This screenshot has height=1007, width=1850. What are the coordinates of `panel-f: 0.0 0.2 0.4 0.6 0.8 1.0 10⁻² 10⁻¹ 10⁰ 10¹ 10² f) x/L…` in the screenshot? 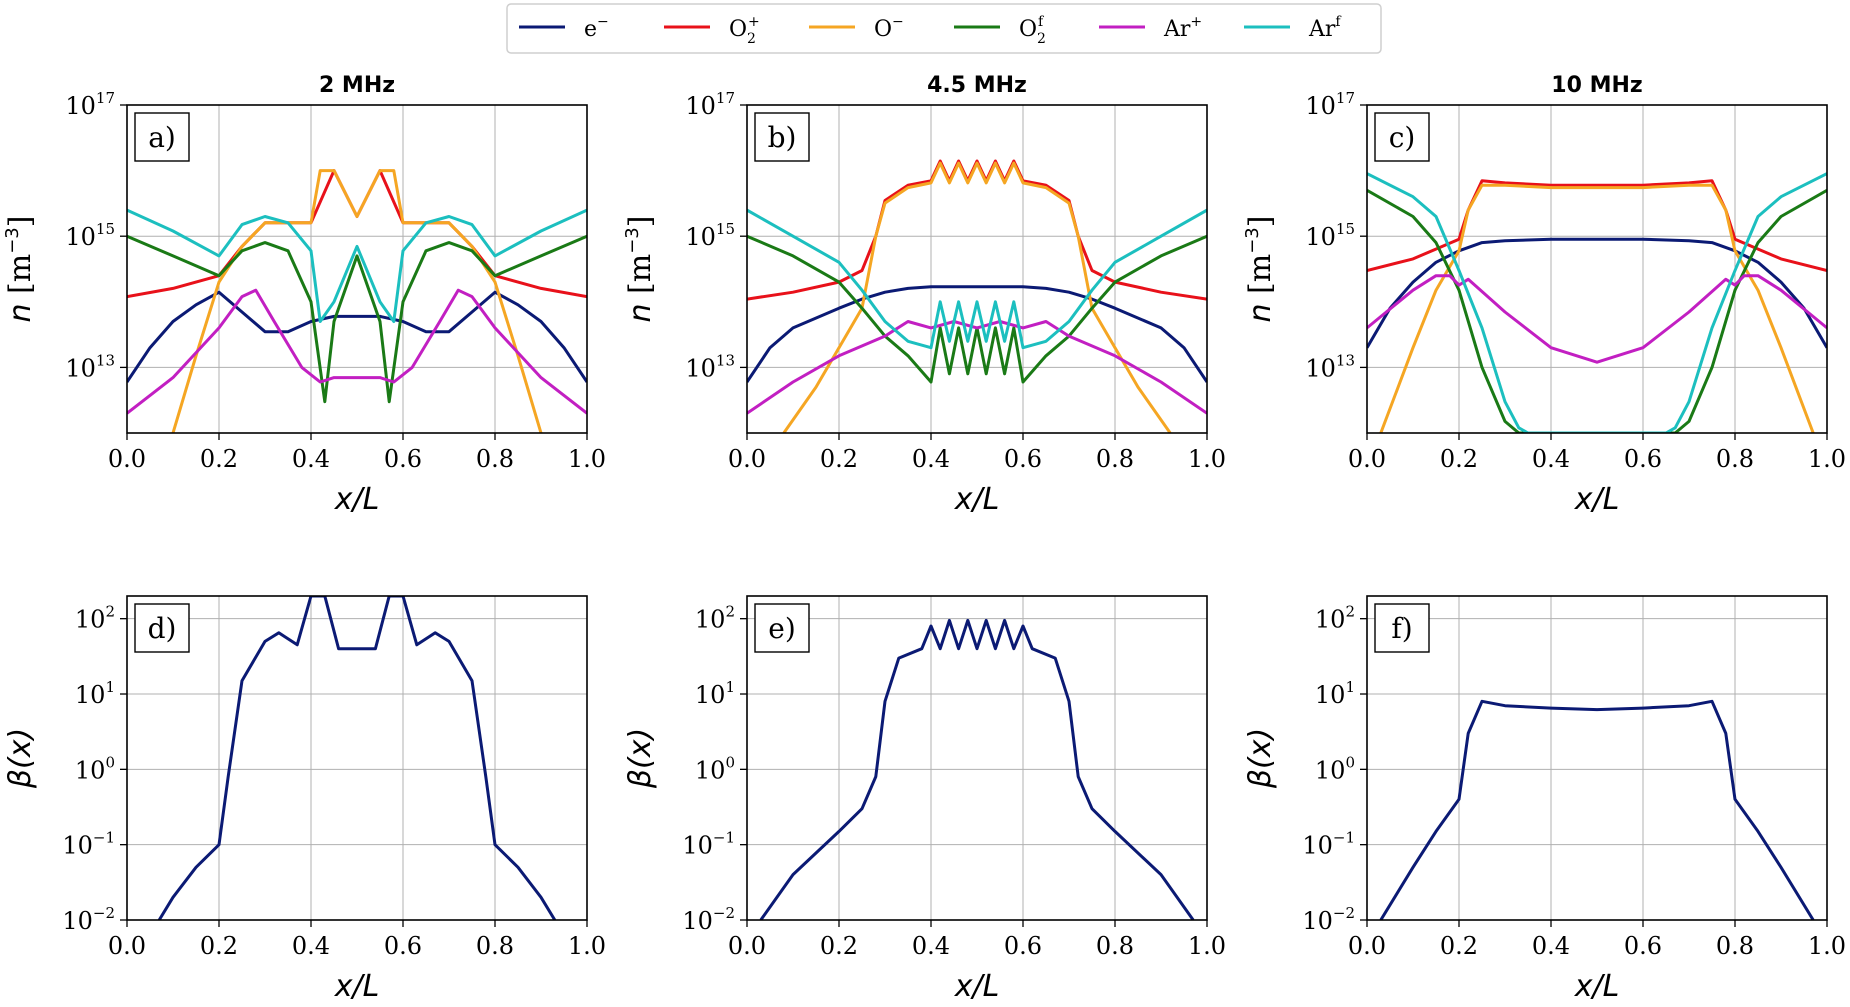 It's located at (1544, 799).